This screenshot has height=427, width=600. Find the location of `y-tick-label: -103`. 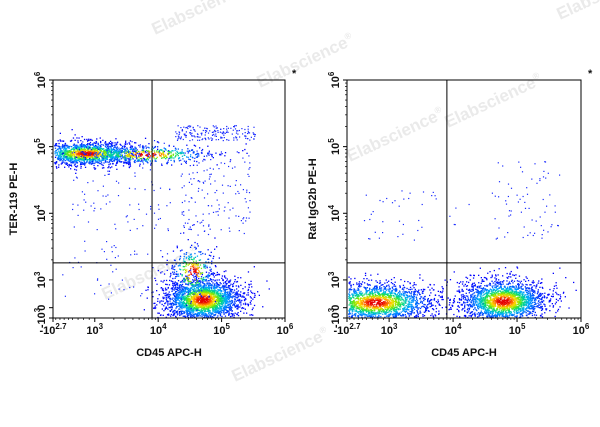

y-tick-label: -103 is located at coordinates (40, 317).